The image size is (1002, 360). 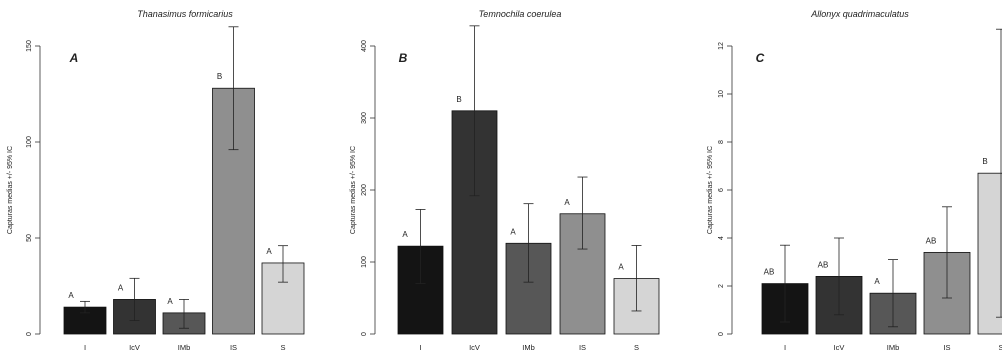 What do you see at coordinates (528, 347) in the screenshot?
I see `panel-b-category-label: IMb` at bounding box center [528, 347].